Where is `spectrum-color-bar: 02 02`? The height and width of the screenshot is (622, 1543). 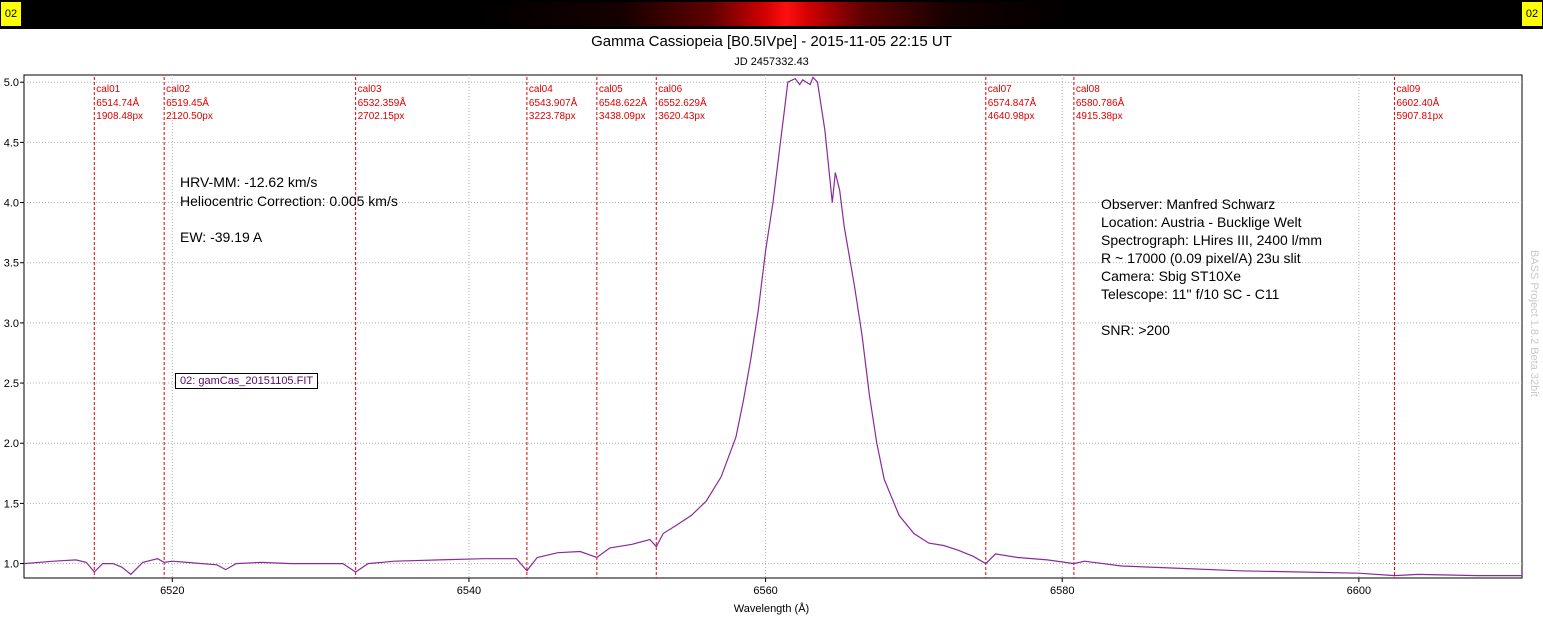 spectrum-color-bar: 02 02 is located at coordinates (771, 14).